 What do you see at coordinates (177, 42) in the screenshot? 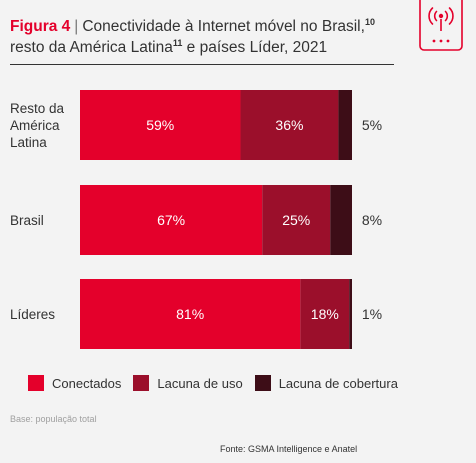
I see `footnote-ref-11: 11` at bounding box center [177, 42].